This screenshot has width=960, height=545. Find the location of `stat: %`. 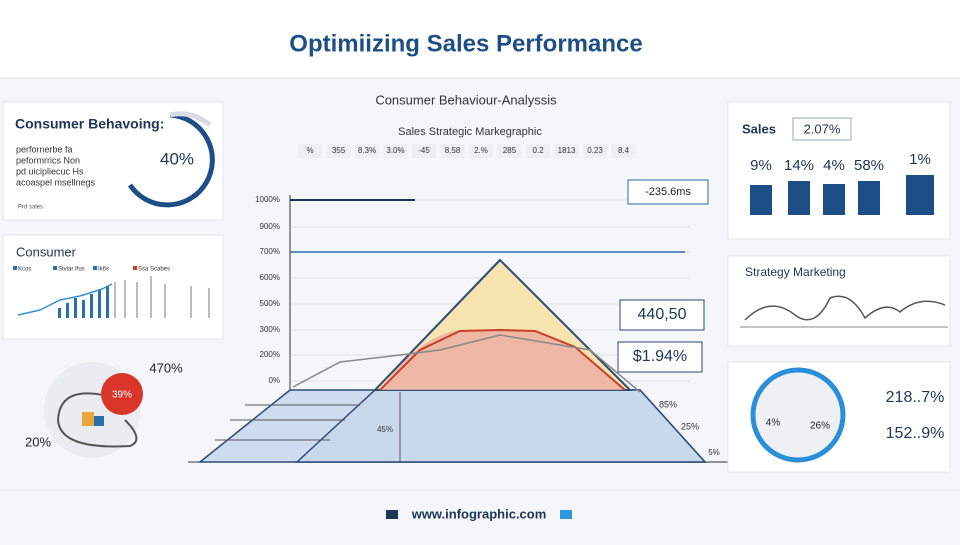

stat: % is located at coordinates (309, 150).